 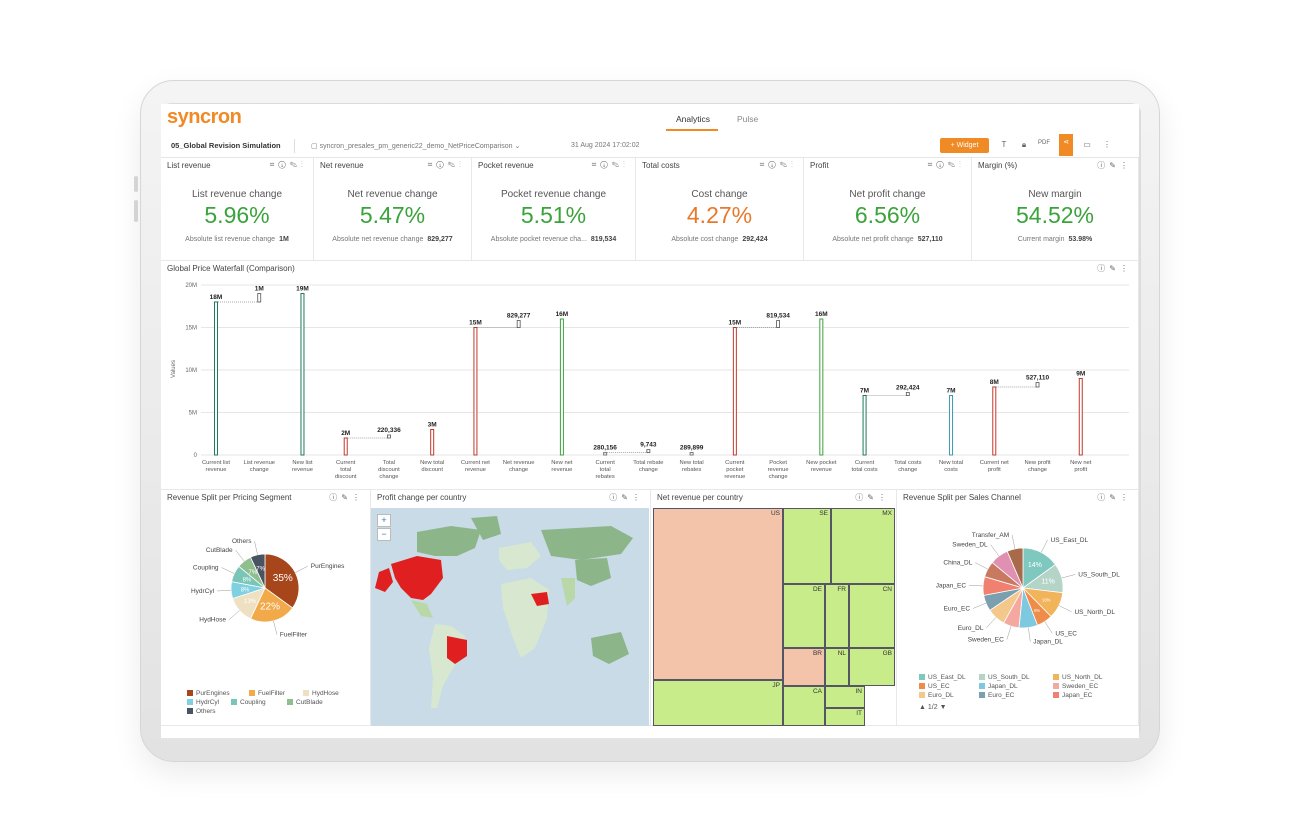 I want to click on text-icon: T, so click(x=1004, y=144).